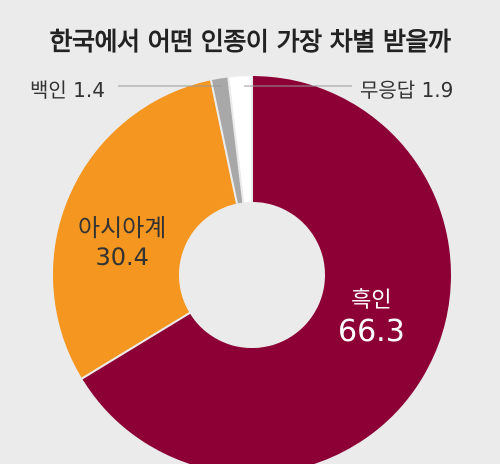  What do you see at coordinates (371, 331) in the screenshot?
I see `label-black-value: 66.3` at bounding box center [371, 331].